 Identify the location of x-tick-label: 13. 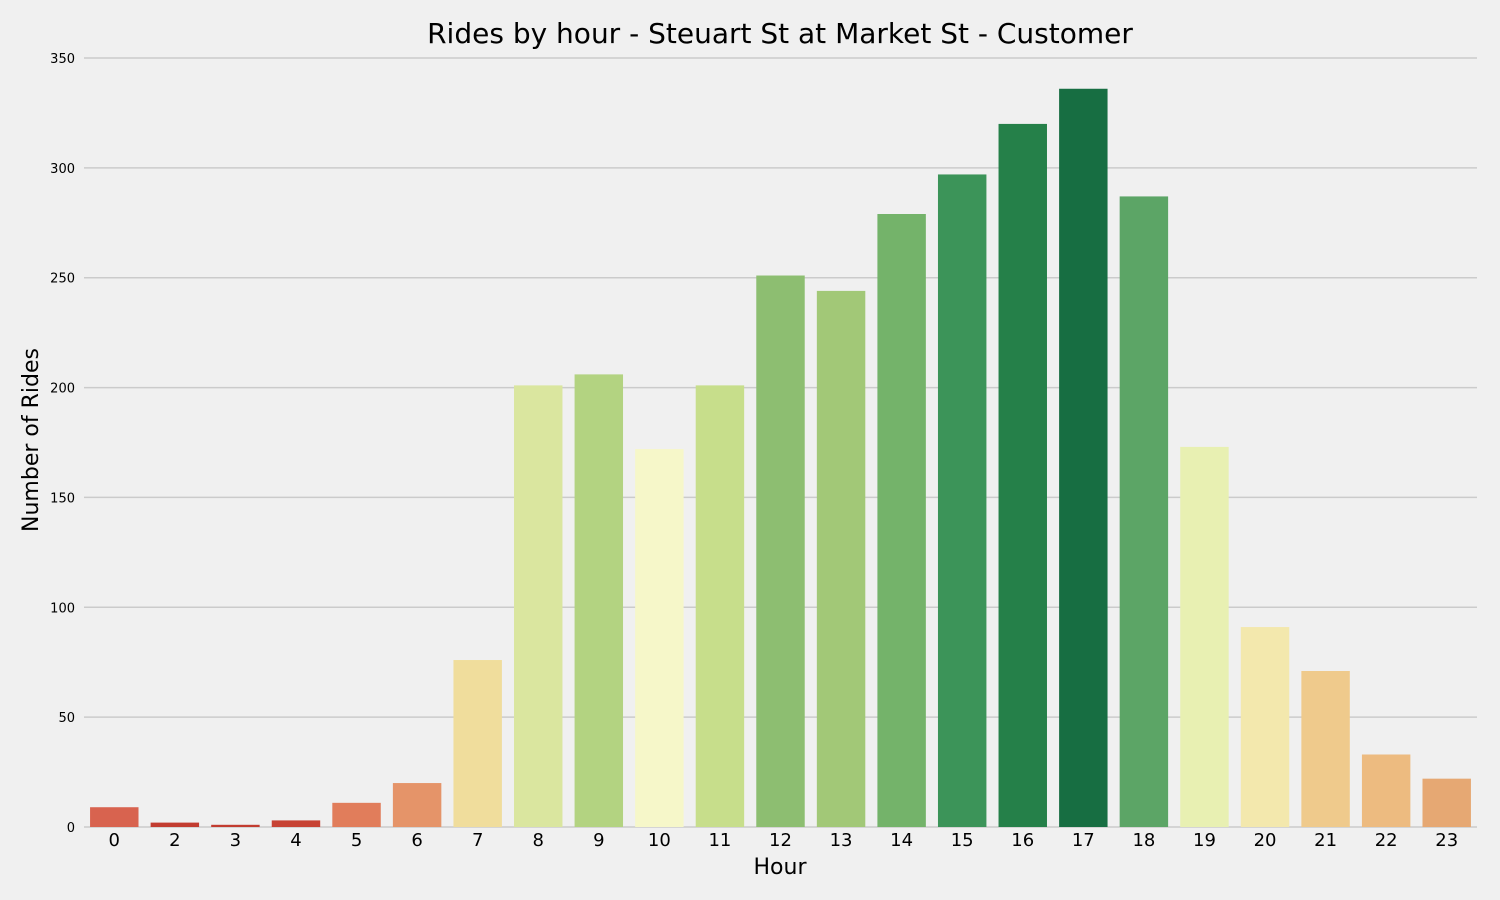
(841, 840).